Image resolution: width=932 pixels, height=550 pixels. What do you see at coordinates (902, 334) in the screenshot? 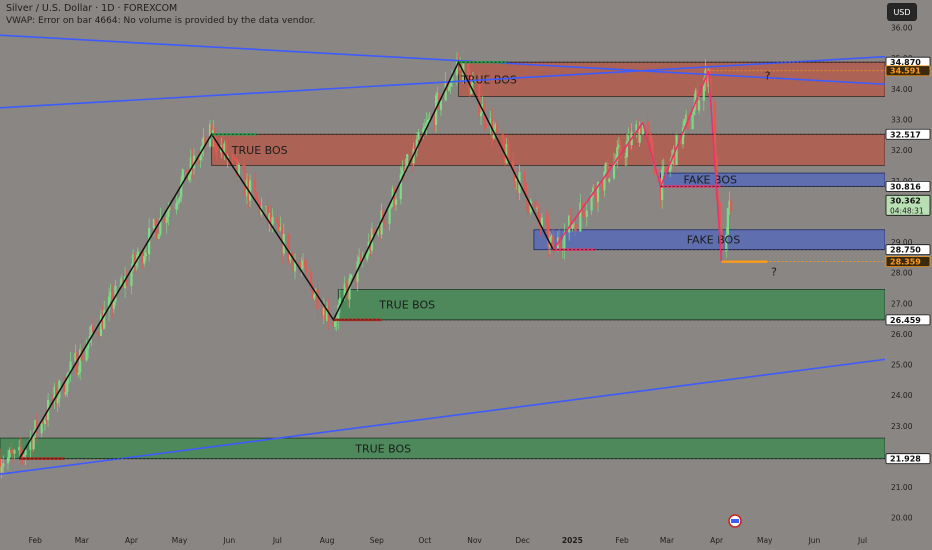
I see `y-tick-label: 26.00` at bounding box center [902, 334].